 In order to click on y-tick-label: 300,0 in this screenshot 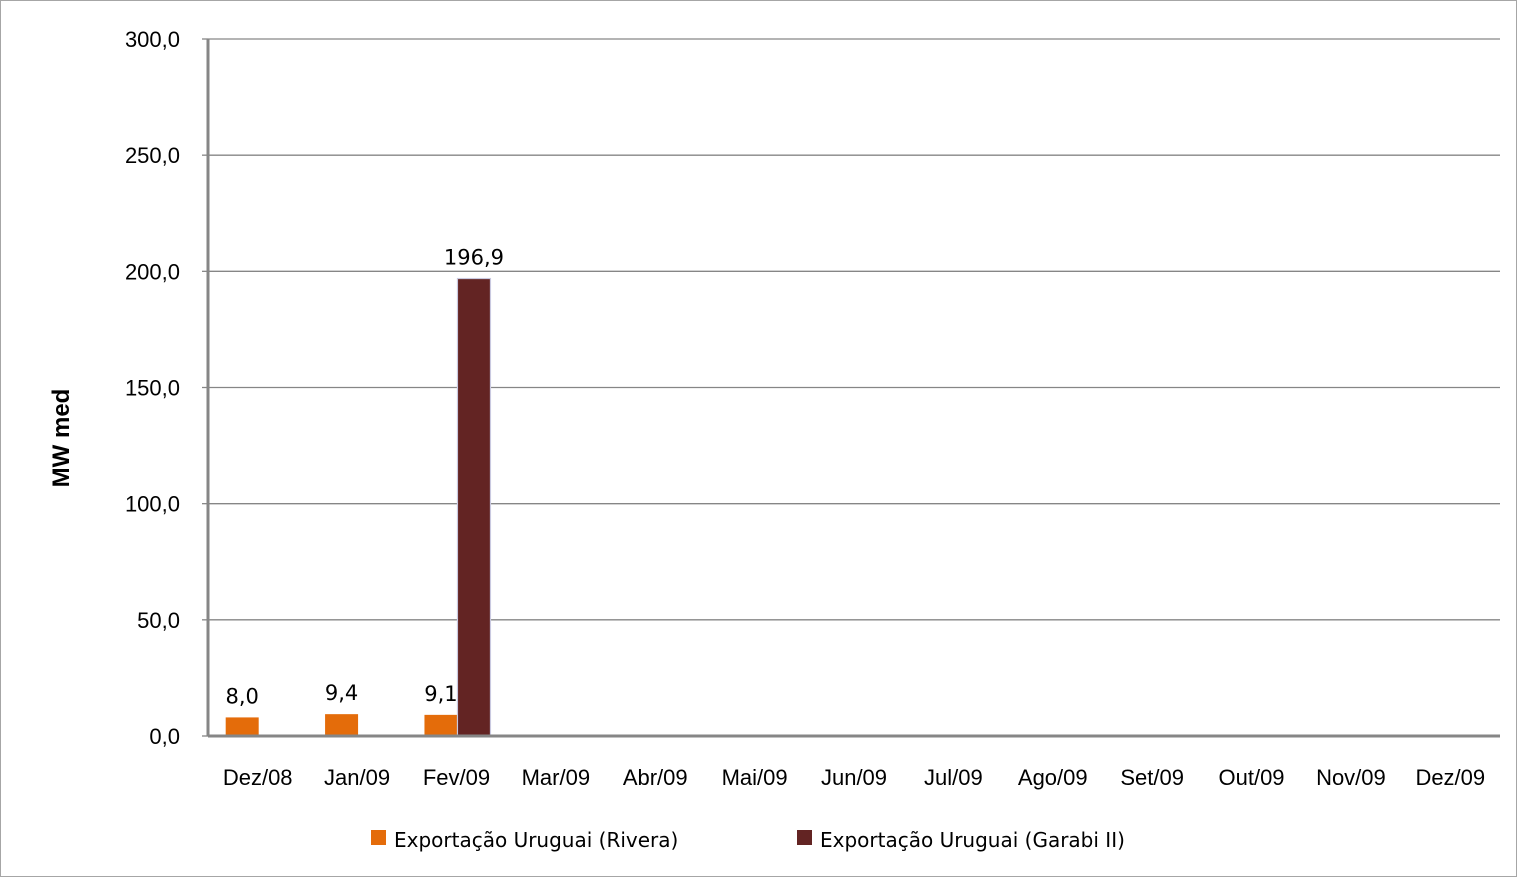, I will do `click(152, 39)`.